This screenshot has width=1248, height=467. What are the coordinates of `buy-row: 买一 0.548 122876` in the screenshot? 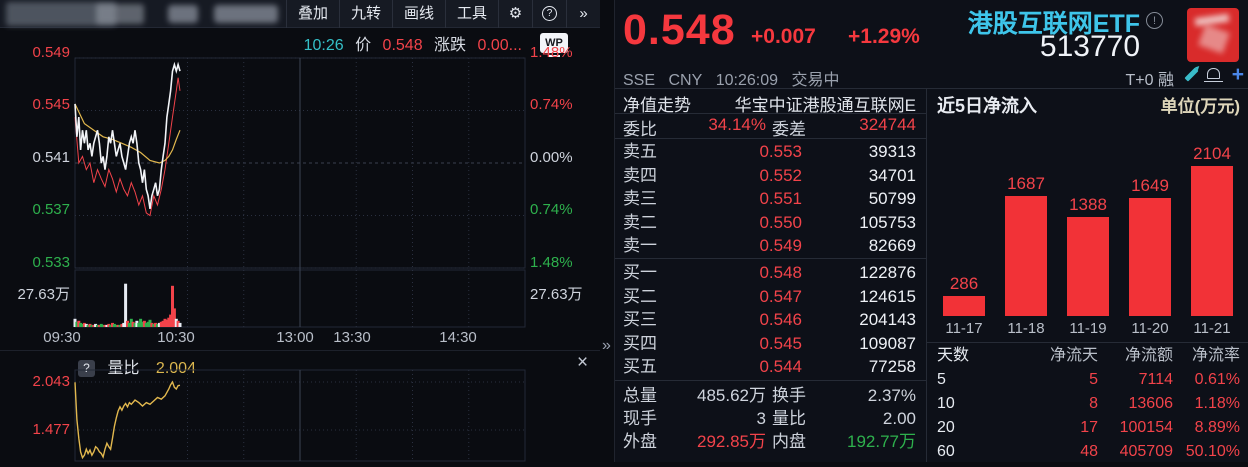 It's located at (770, 273).